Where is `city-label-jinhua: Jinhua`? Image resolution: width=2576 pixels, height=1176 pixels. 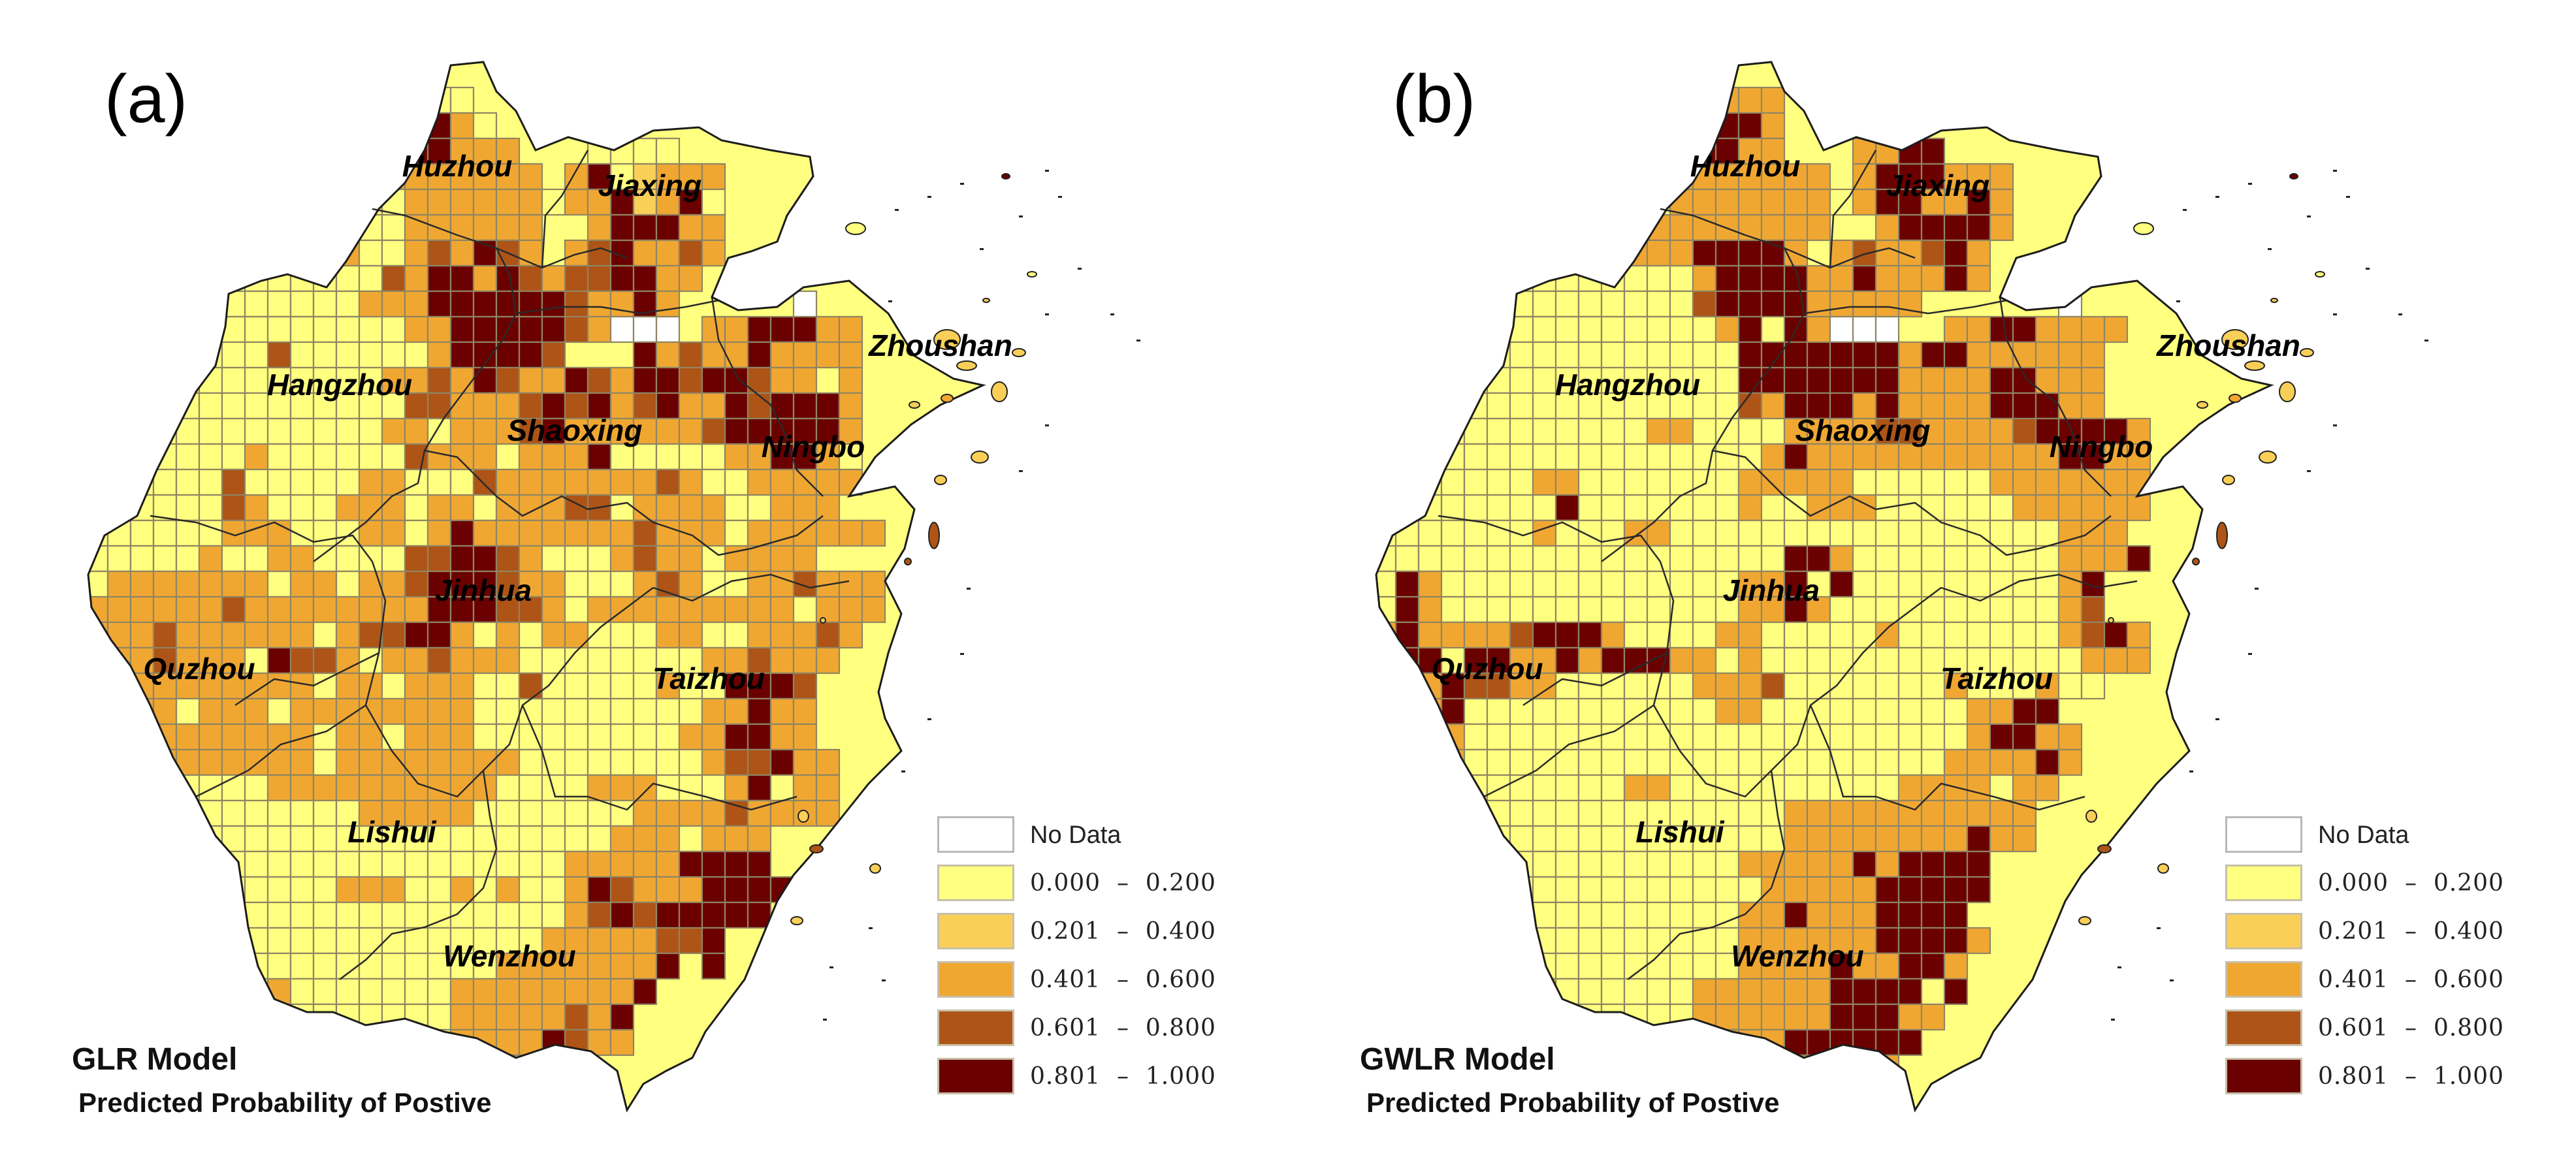 city-label-jinhua: Jinhua is located at coordinates (1771, 590).